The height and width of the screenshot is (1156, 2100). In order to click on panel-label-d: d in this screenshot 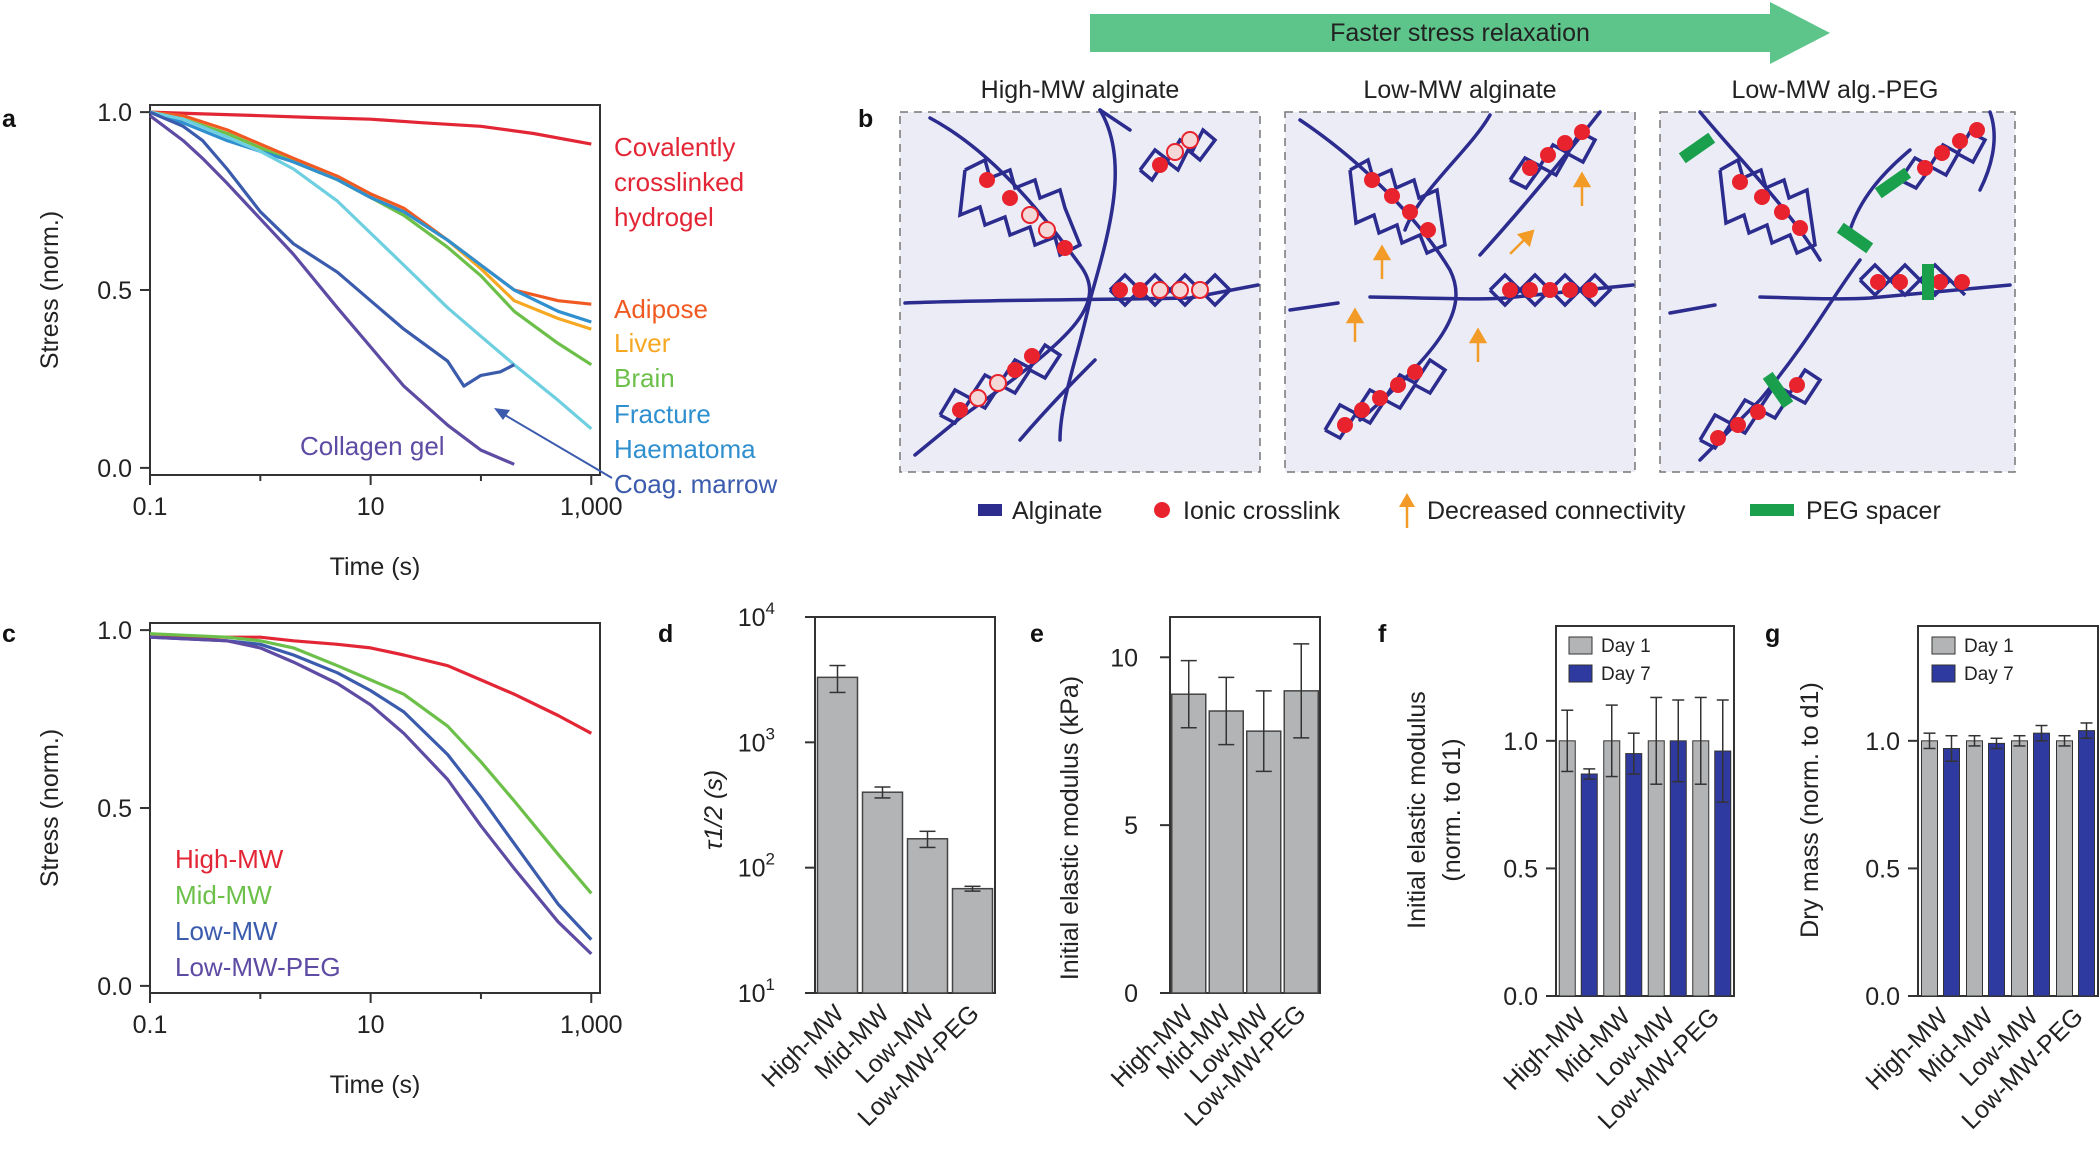, I will do `click(665, 634)`.